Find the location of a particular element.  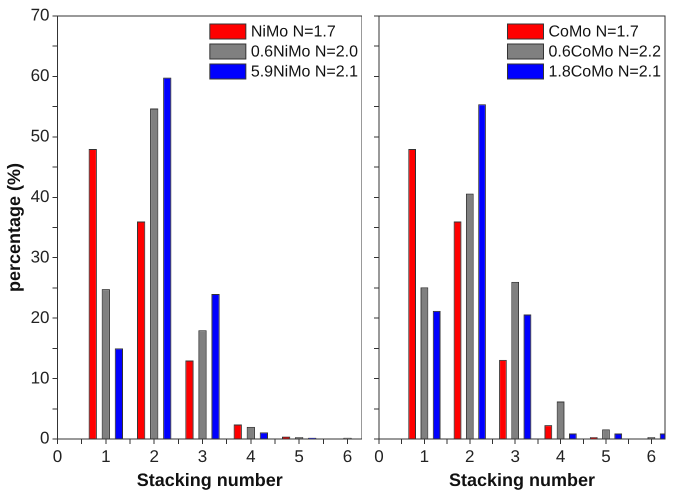

y-tick-label: 60 is located at coordinates (40, 76).